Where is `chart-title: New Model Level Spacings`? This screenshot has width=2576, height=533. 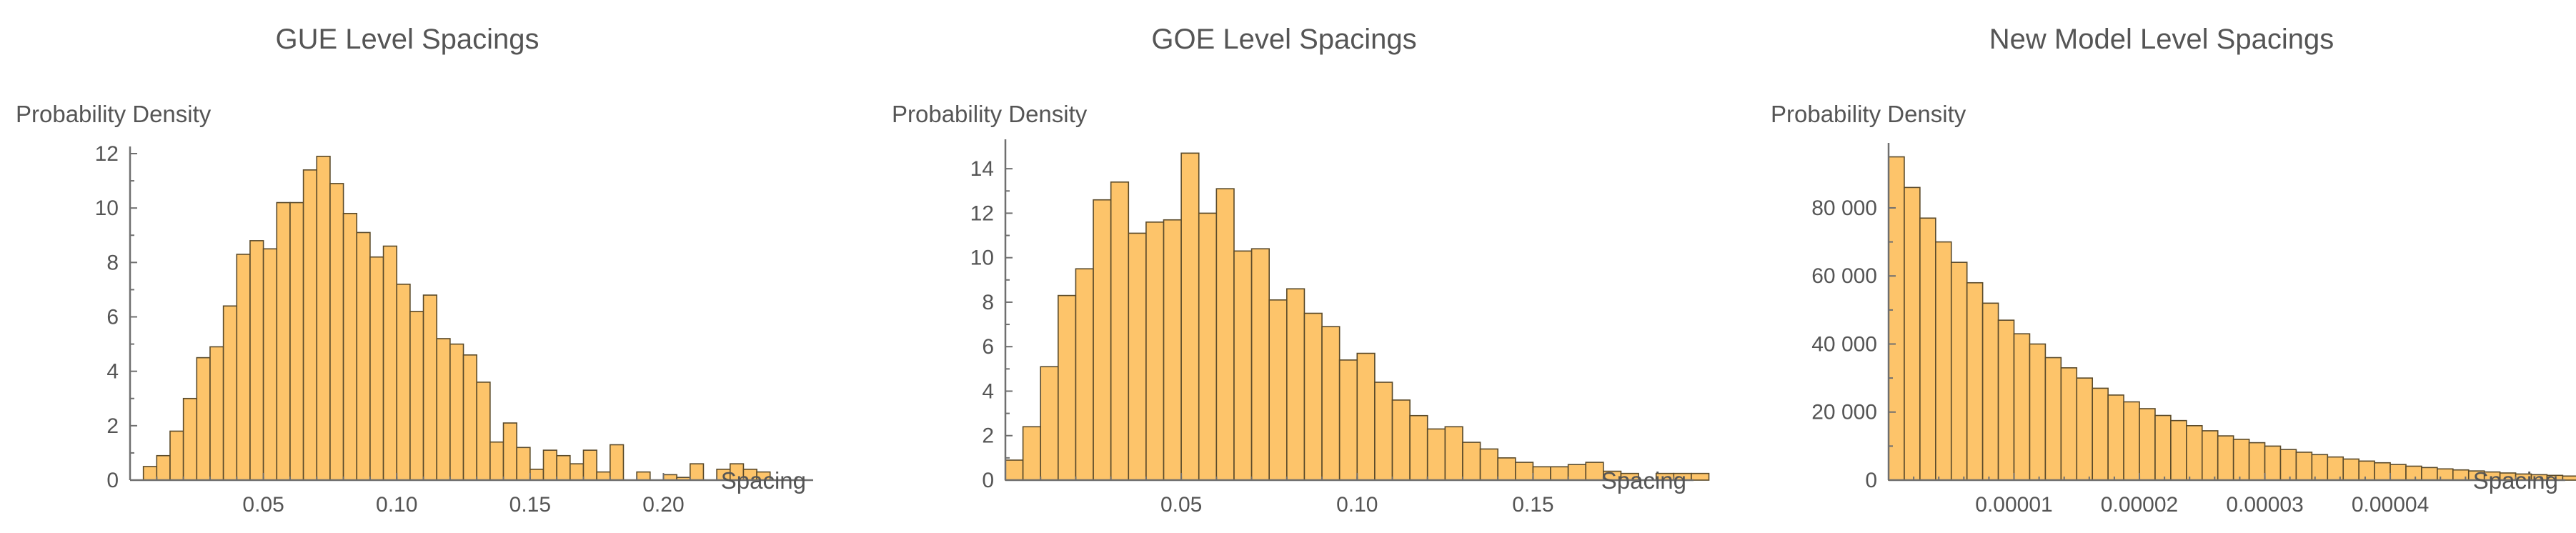
chart-title: New Model Level Spacings is located at coordinates (2161, 39).